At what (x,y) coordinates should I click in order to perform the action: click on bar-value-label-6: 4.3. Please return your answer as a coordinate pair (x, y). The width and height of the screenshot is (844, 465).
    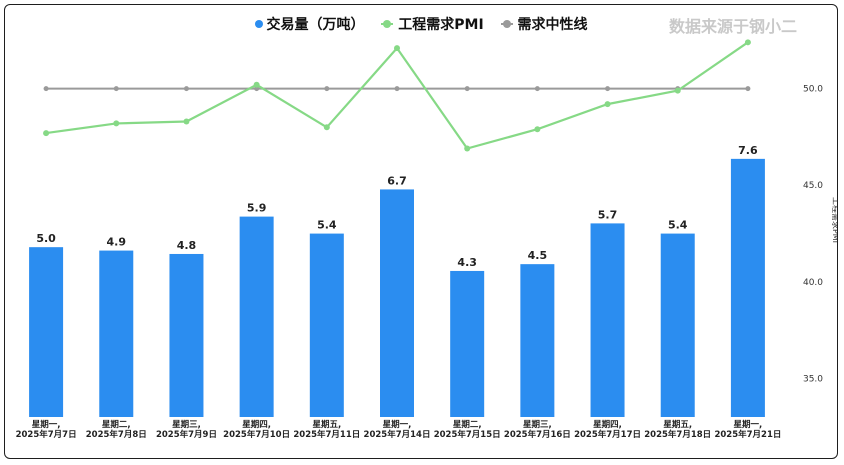
    Looking at the image, I should click on (467, 262).